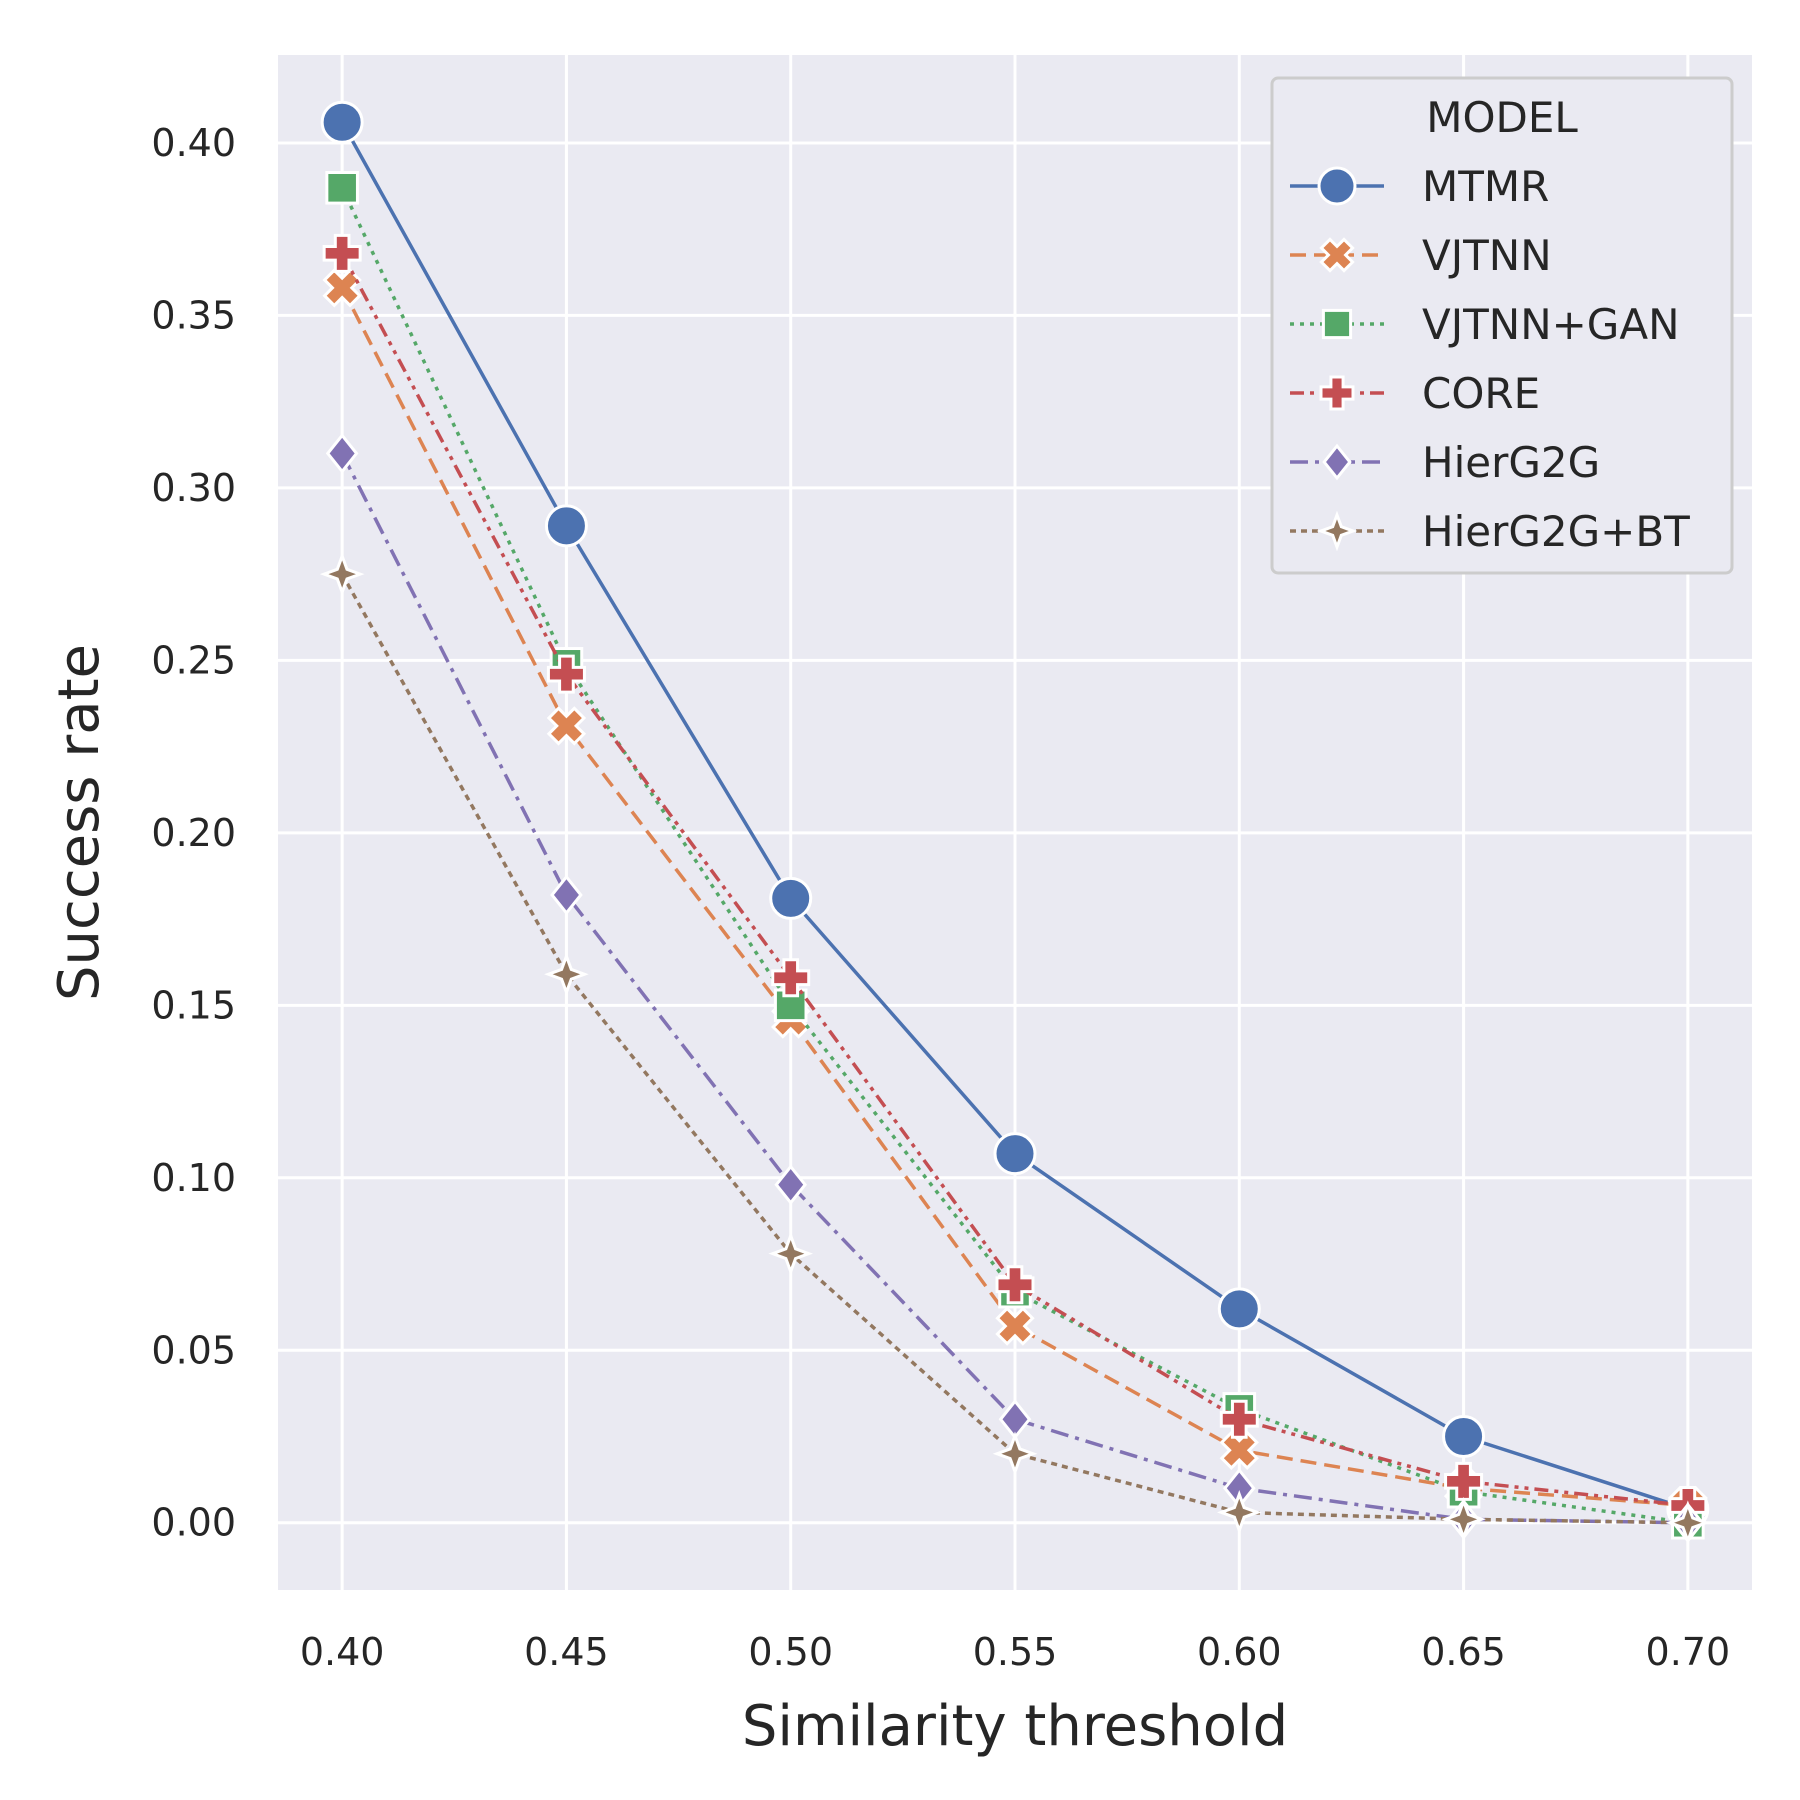  I want to click on legend-entry: HierG2G, so click(1445, 462).